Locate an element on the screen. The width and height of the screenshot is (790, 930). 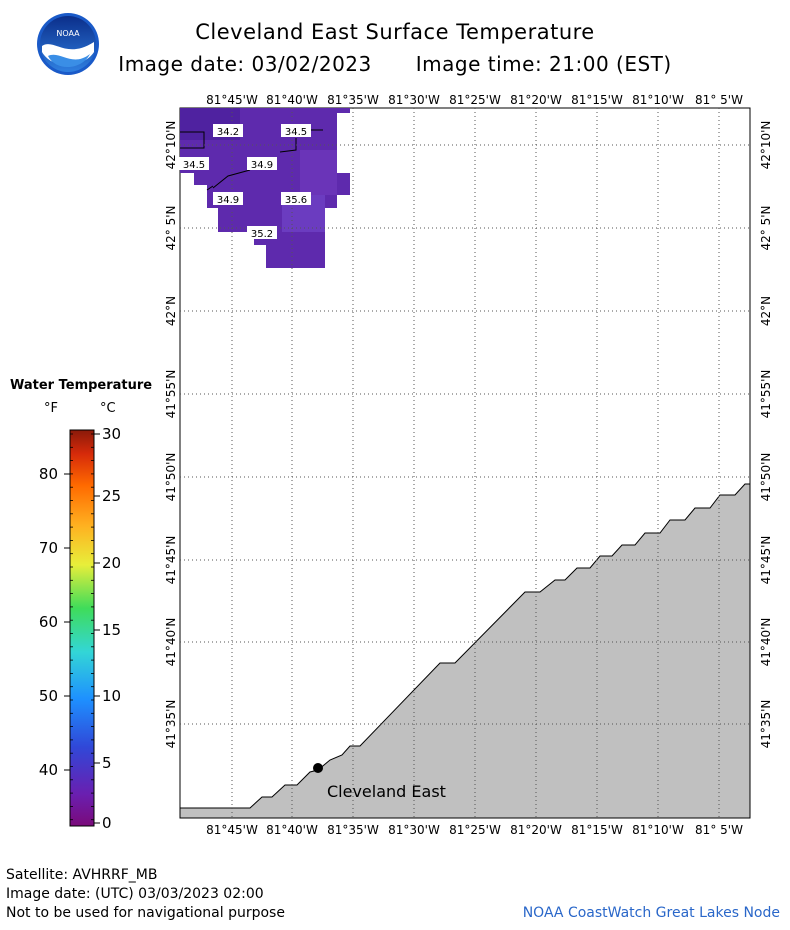
water-temperature-area is located at coordinates (265, 188).